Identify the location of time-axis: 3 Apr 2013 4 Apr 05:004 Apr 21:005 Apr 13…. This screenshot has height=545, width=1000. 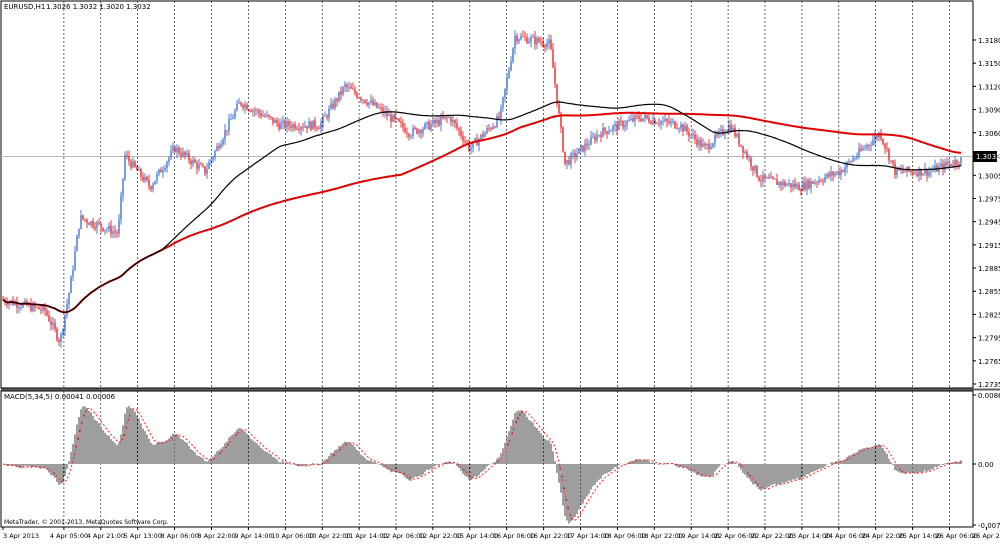
(501, 533).